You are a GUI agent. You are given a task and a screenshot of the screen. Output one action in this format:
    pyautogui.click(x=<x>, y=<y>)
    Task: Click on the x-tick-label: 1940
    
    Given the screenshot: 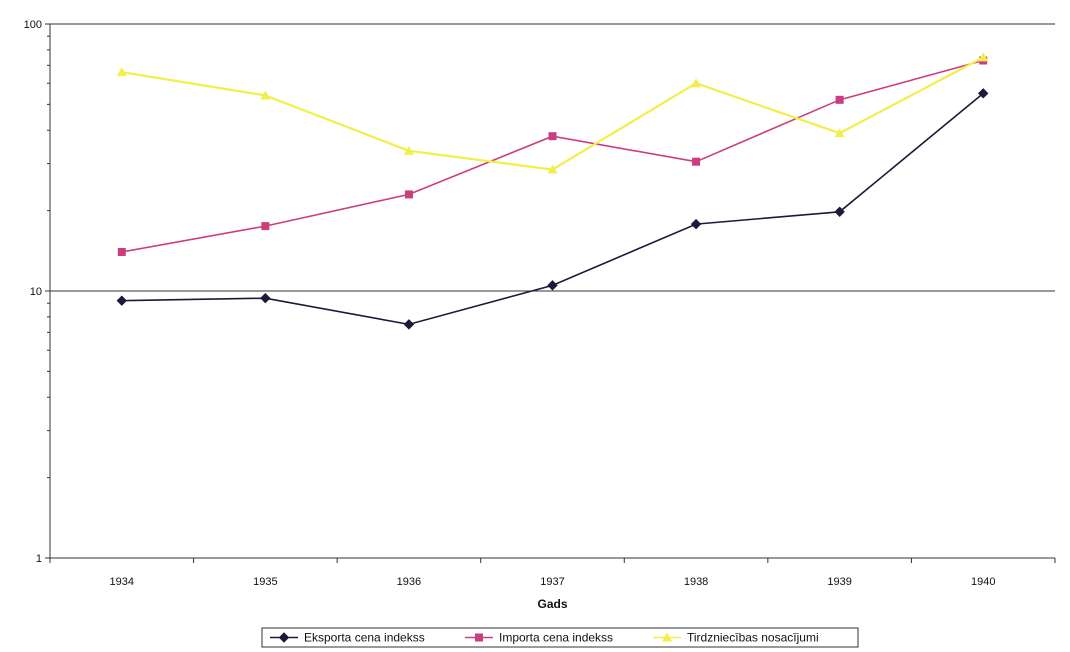 What is the action you would take?
    pyautogui.click(x=983, y=582)
    